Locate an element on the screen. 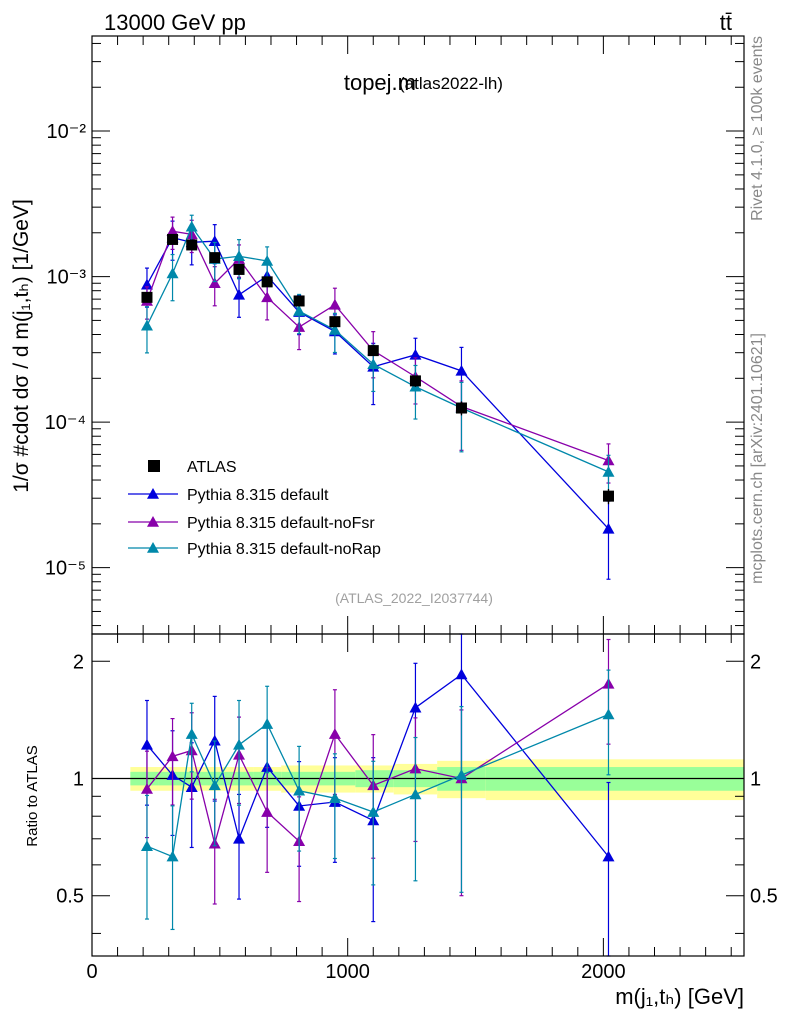 This screenshot has width=786, height=1029. x-tick-label-0: 0 is located at coordinates (91, 972).